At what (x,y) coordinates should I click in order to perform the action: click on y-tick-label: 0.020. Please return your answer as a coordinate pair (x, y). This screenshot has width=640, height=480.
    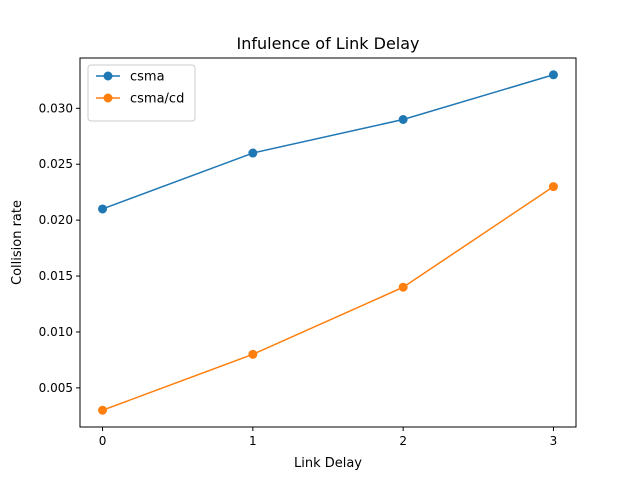
    Looking at the image, I should click on (56, 220).